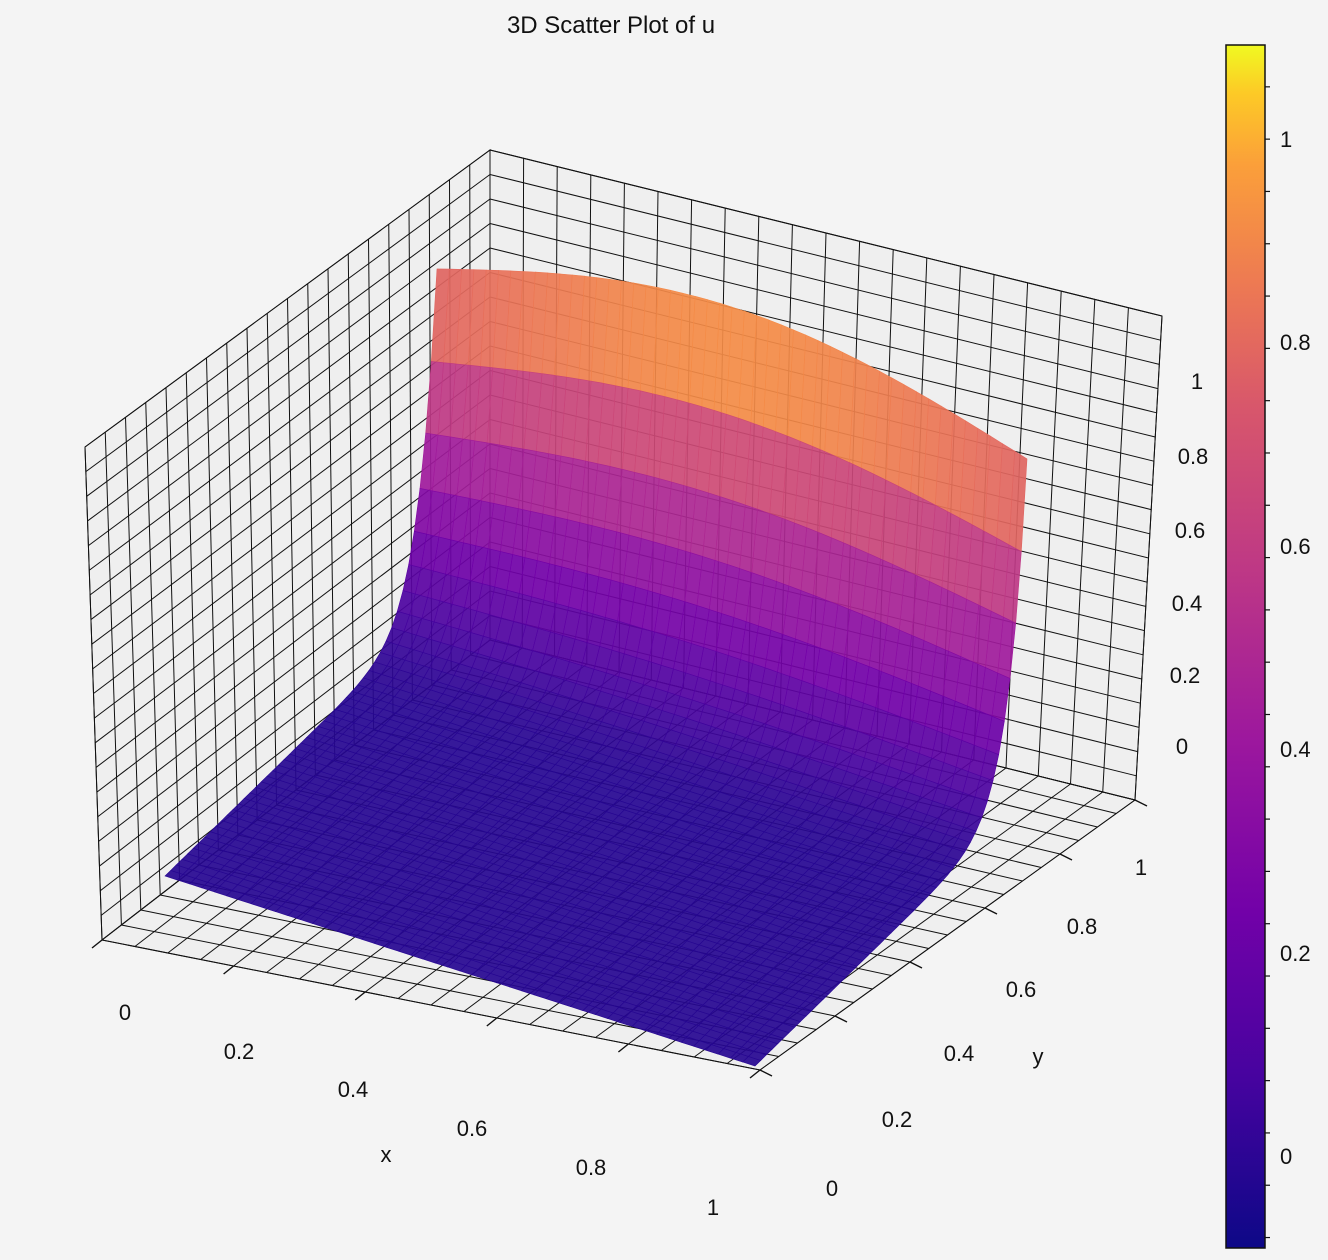 This screenshot has height=1260, width=1328. Describe the element at coordinates (959, 1053) in the screenshot. I see `y-tick-label: 0.4` at that location.